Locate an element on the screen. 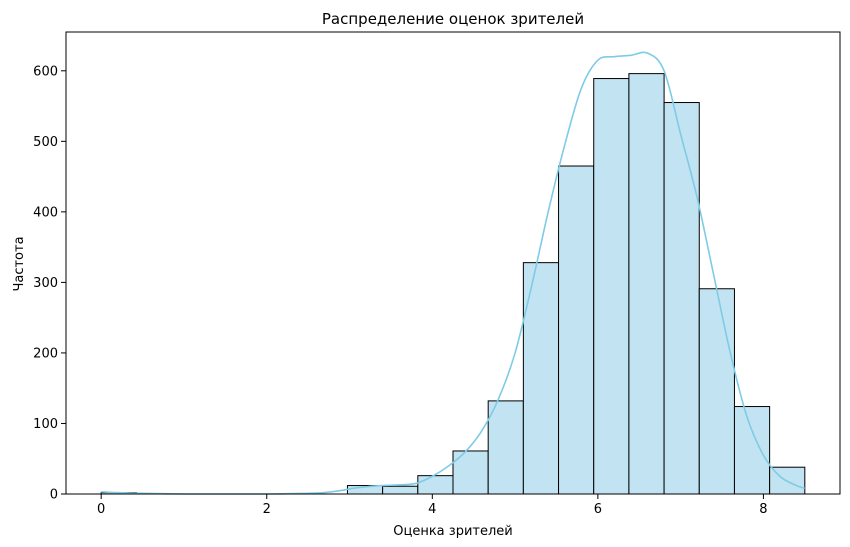 This screenshot has height=547, width=850. y-tick-label-500: 500 is located at coordinates (45, 142).